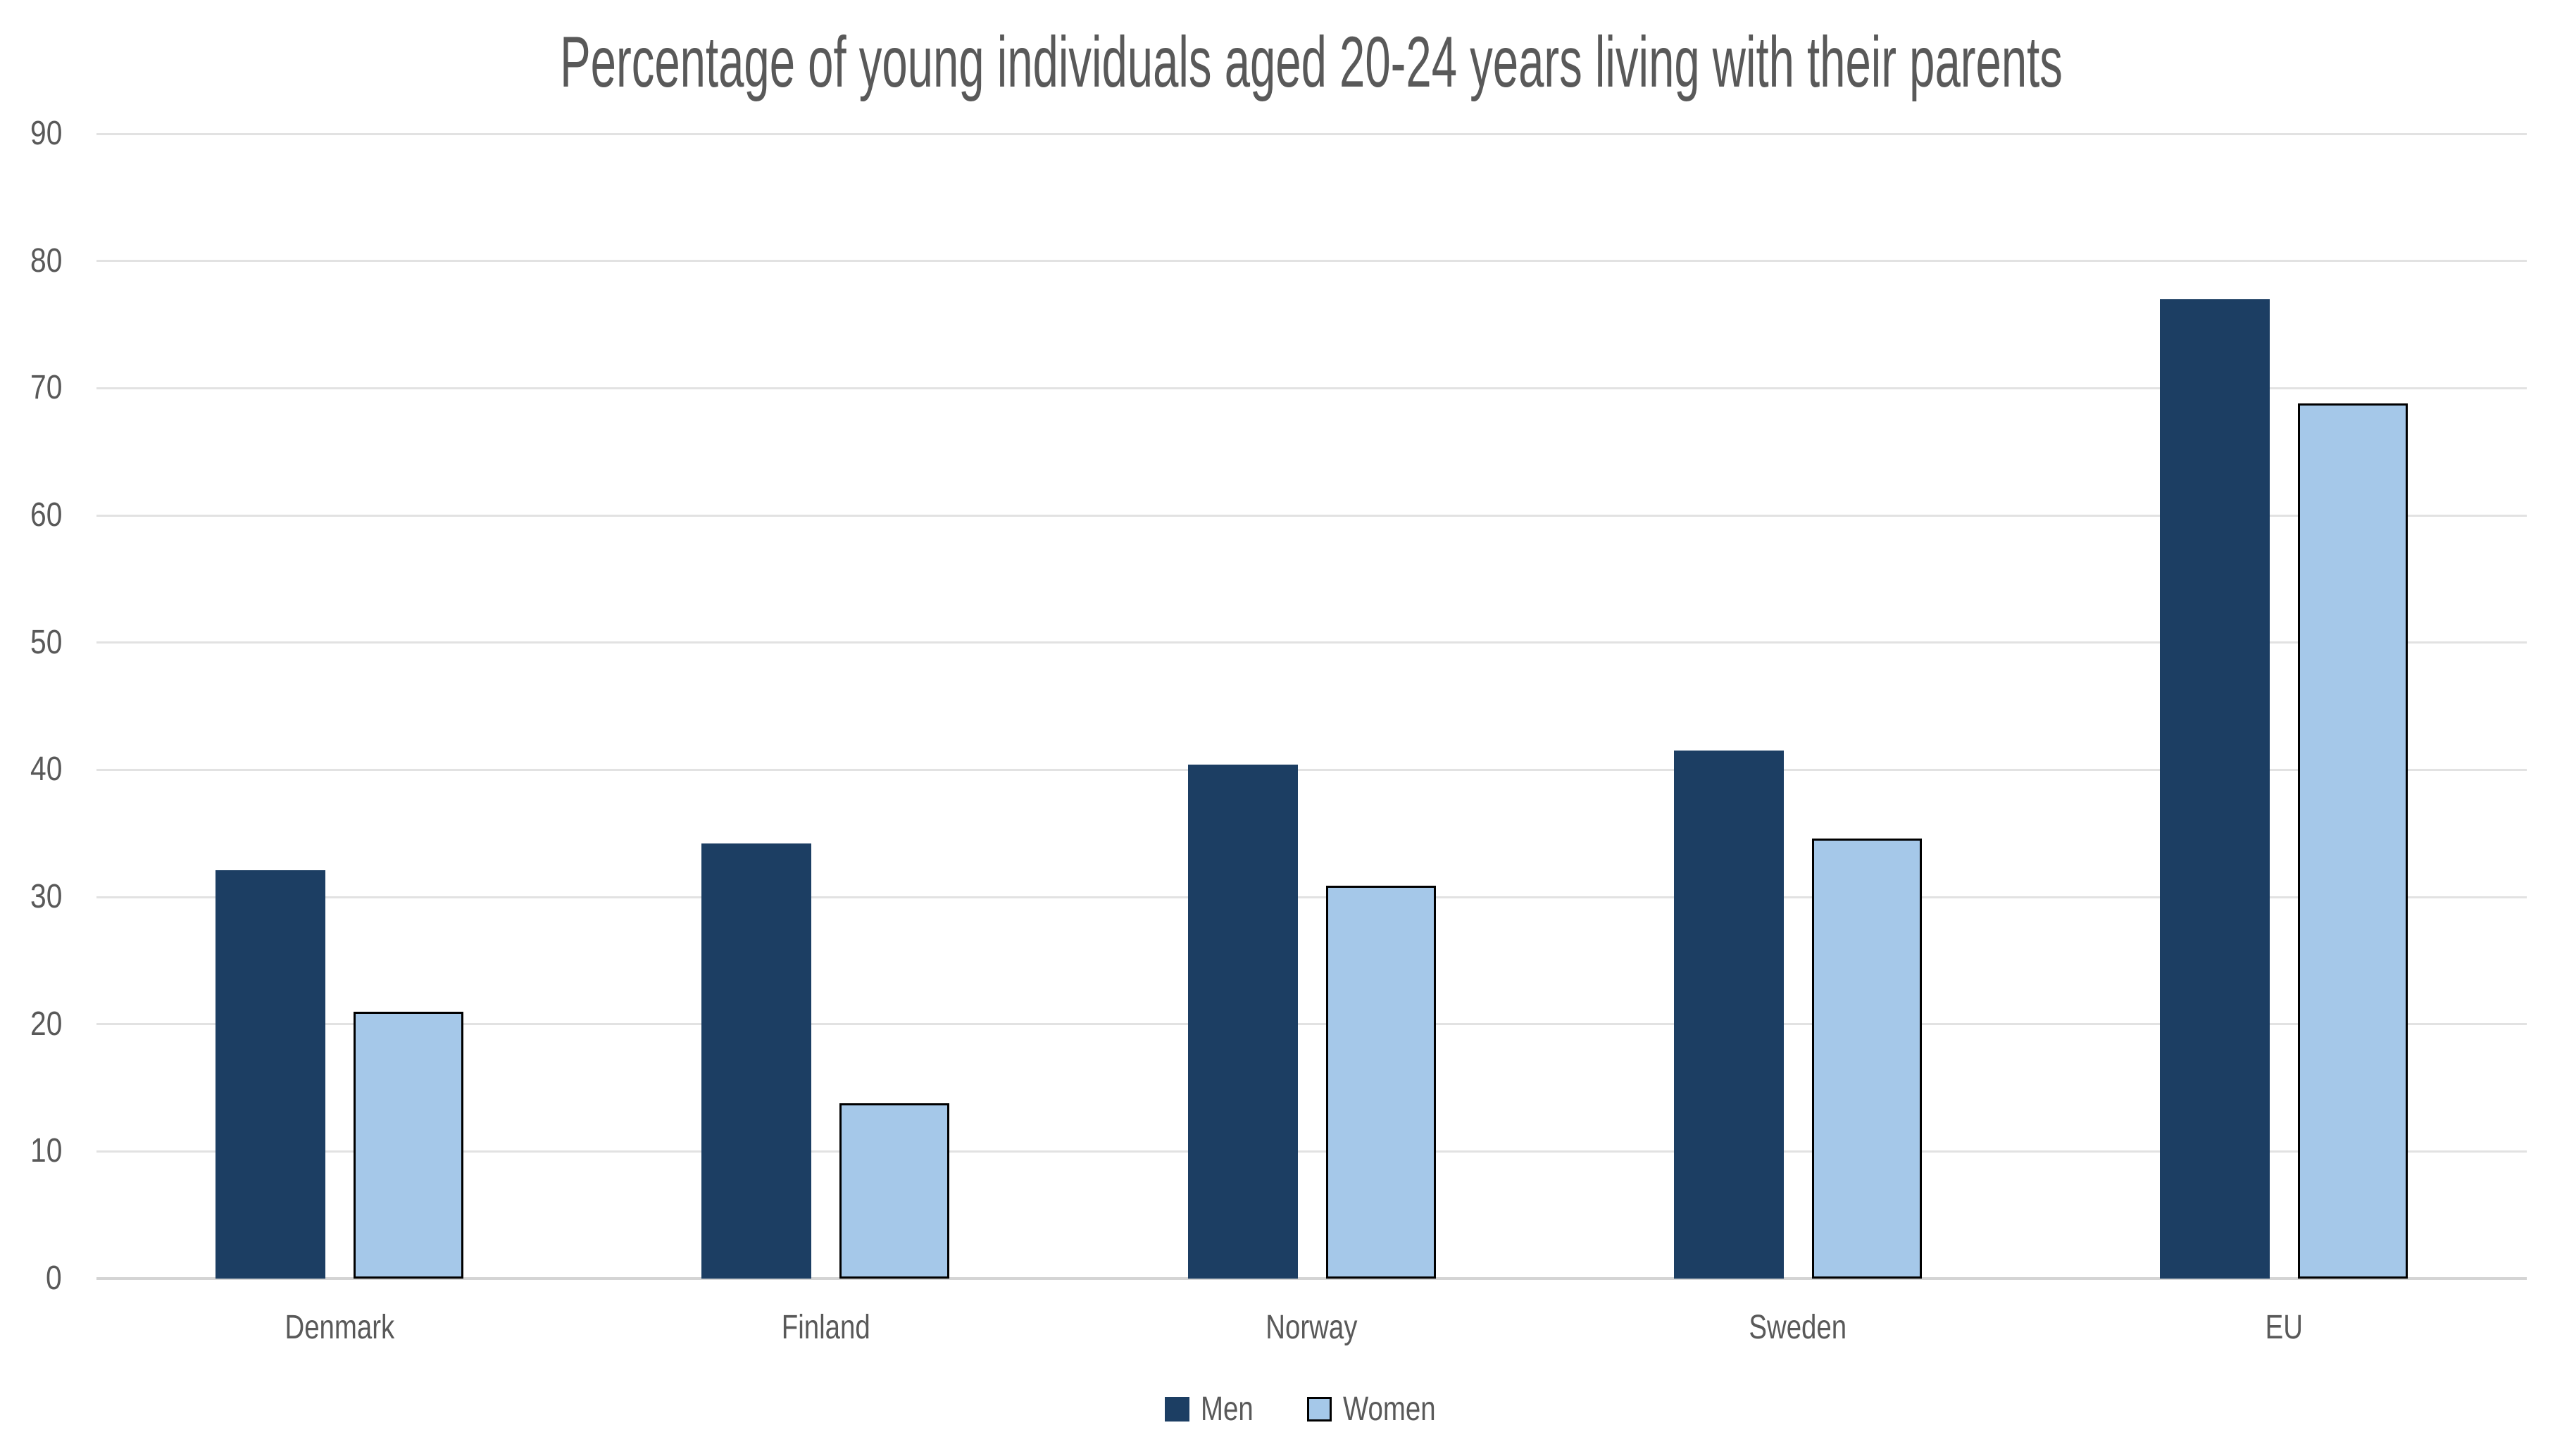 This screenshot has width=2562, height=1456. I want to click on x-category-label-sweden: Sweden, so click(1798, 1328).